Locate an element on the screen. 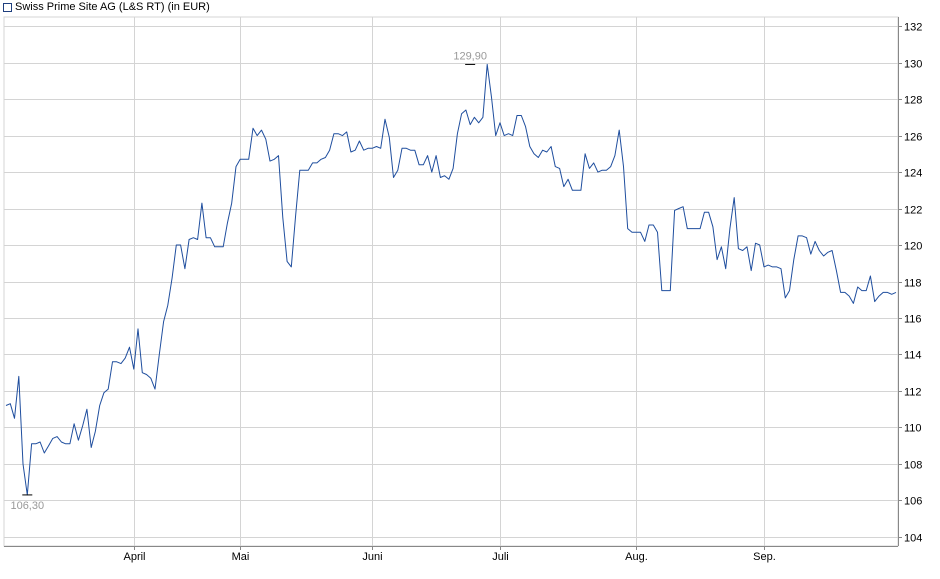 This screenshot has width=940, height=579. y-tick-label: 114 is located at coordinates (913, 356).